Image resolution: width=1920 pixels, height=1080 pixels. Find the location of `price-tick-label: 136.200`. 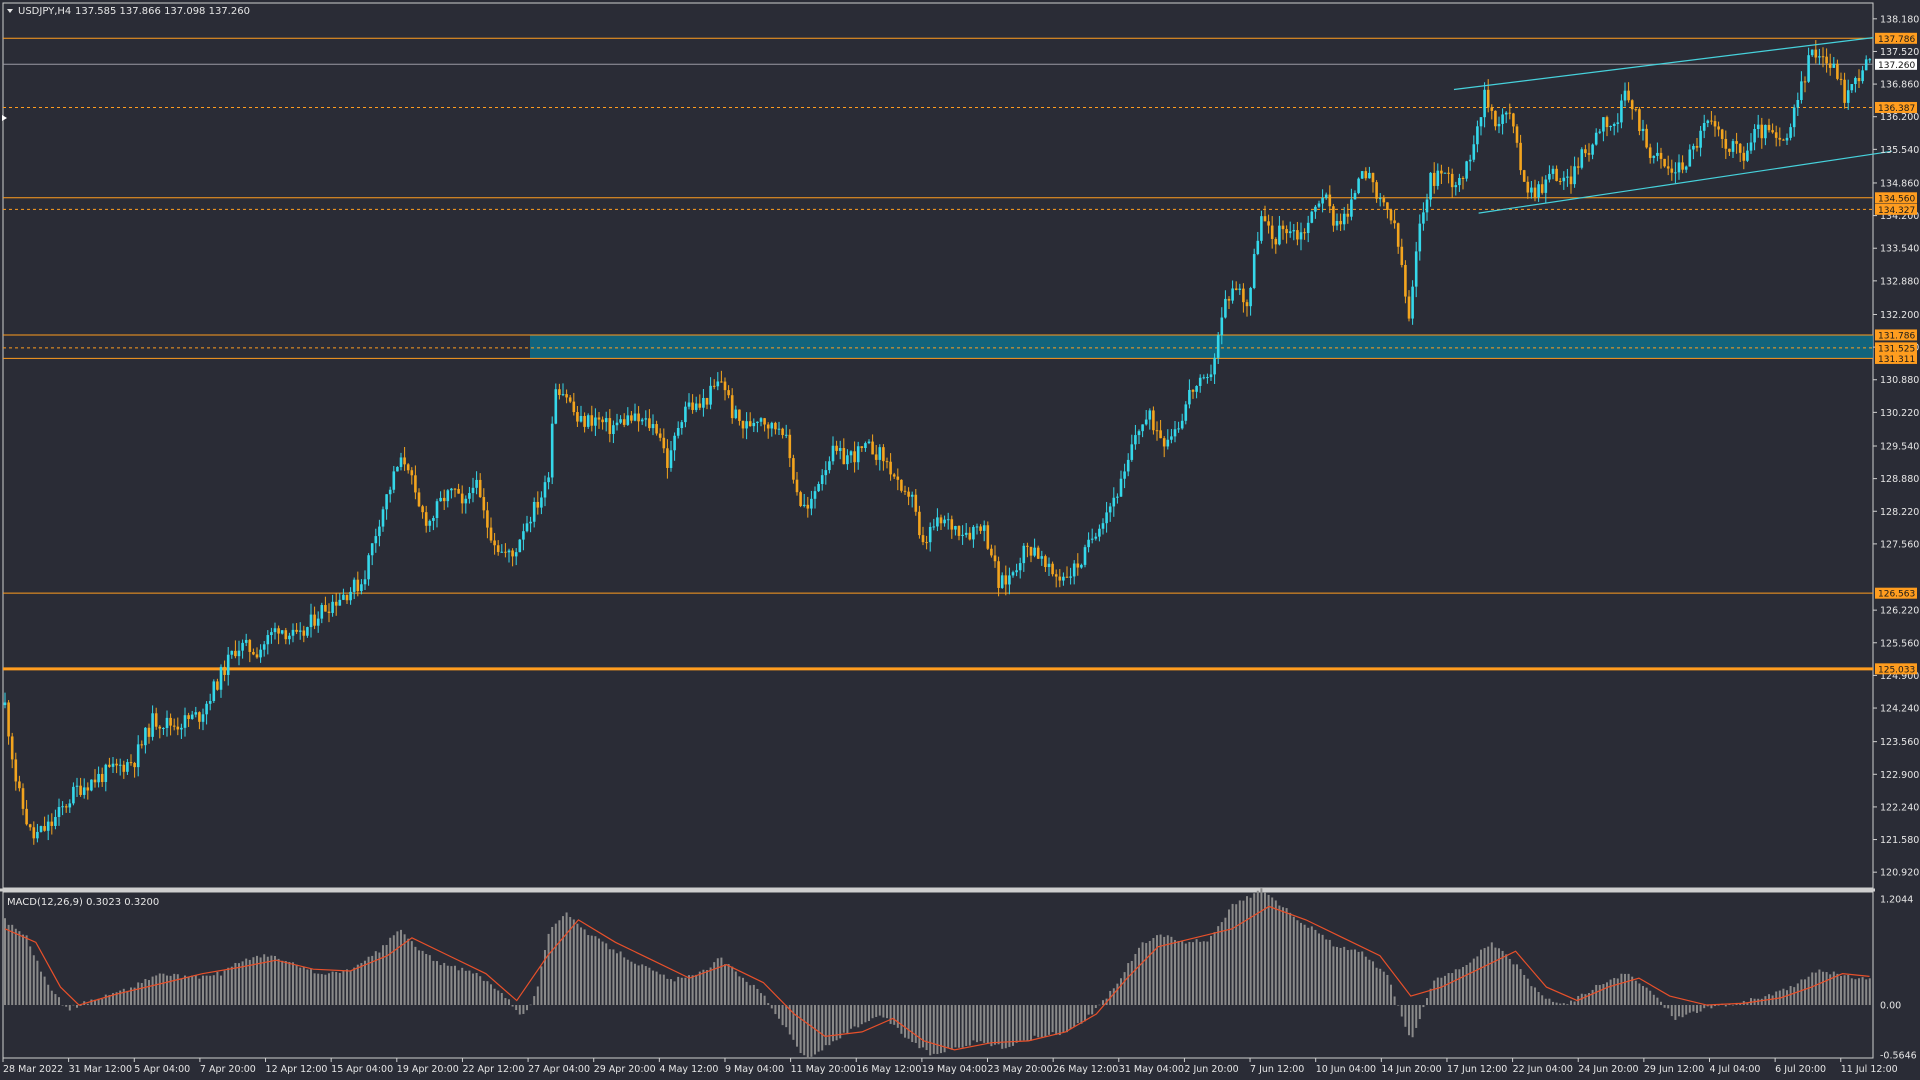

price-tick-label: 136.200 is located at coordinates (1899, 117).